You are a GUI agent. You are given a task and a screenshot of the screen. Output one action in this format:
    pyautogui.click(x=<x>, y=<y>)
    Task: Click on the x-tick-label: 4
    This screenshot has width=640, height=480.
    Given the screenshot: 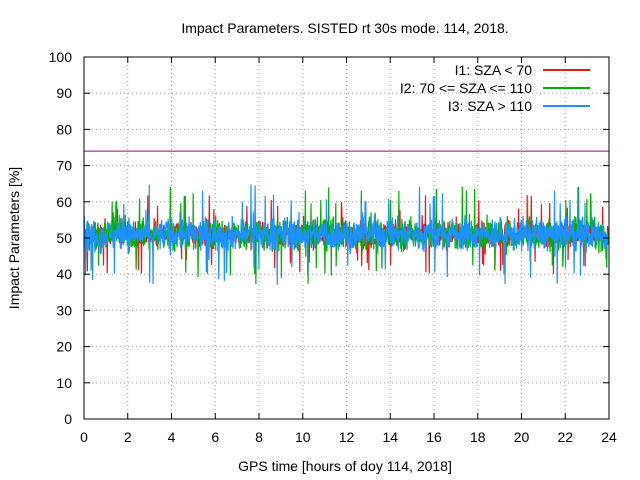 What is the action you would take?
    pyautogui.click(x=172, y=437)
    